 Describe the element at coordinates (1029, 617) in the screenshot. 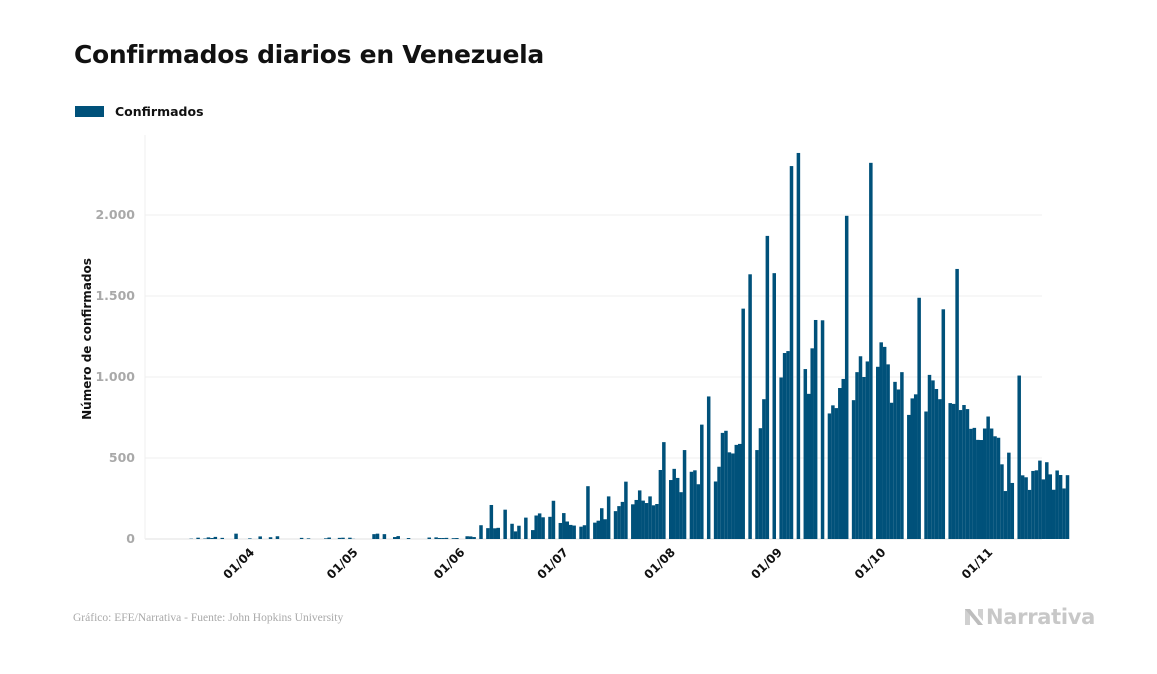

I see `narrativa-logo: Narrativa` at that location.